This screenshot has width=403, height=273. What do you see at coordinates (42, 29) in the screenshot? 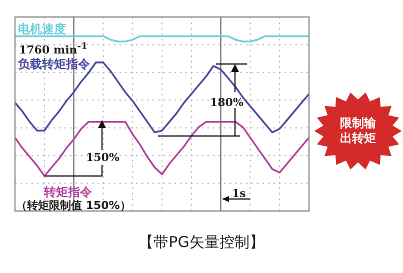
I see `series-label: 电机速度` at bounding box center [42, 29].